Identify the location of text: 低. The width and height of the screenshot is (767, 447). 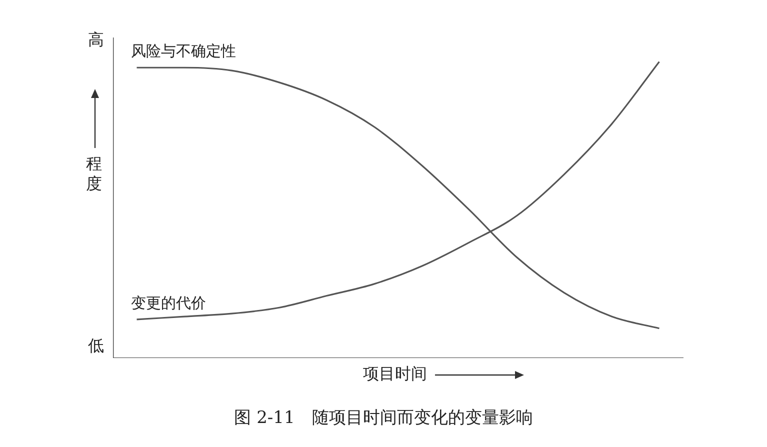
(96, 346).